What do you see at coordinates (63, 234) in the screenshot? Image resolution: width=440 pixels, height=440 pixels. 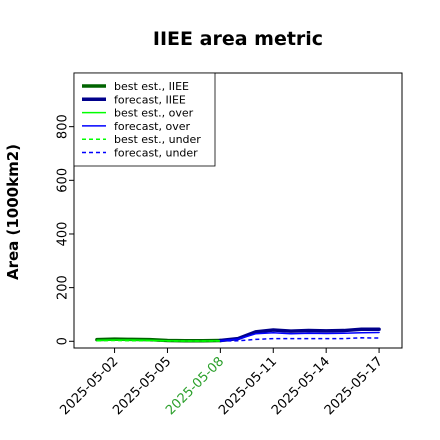 I see `y-tick-label: 400` at bounding box center [63, 234].